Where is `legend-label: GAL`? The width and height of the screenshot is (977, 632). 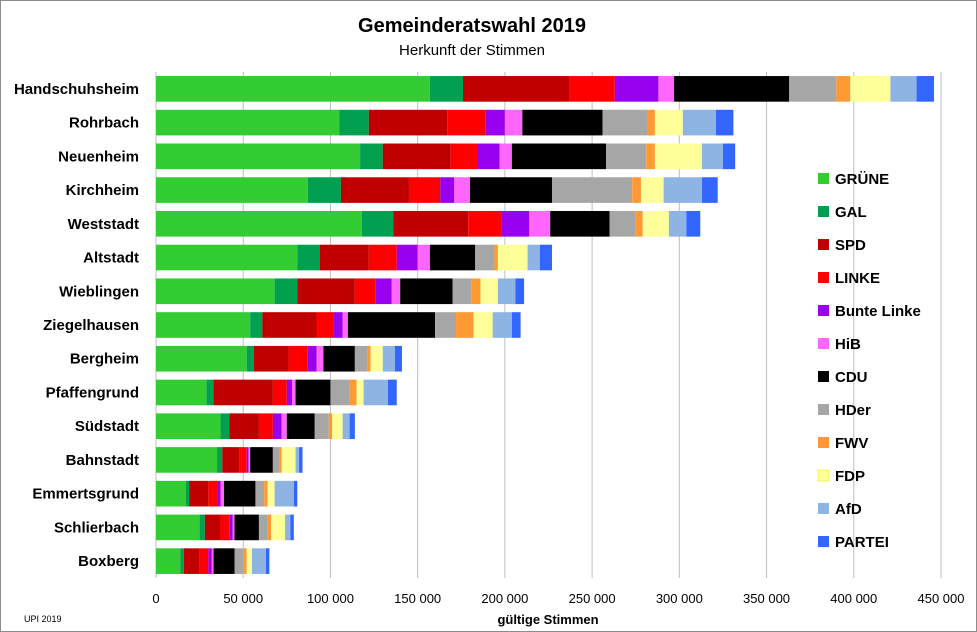
legend-label: GAL is located at coordinates (851, 212).